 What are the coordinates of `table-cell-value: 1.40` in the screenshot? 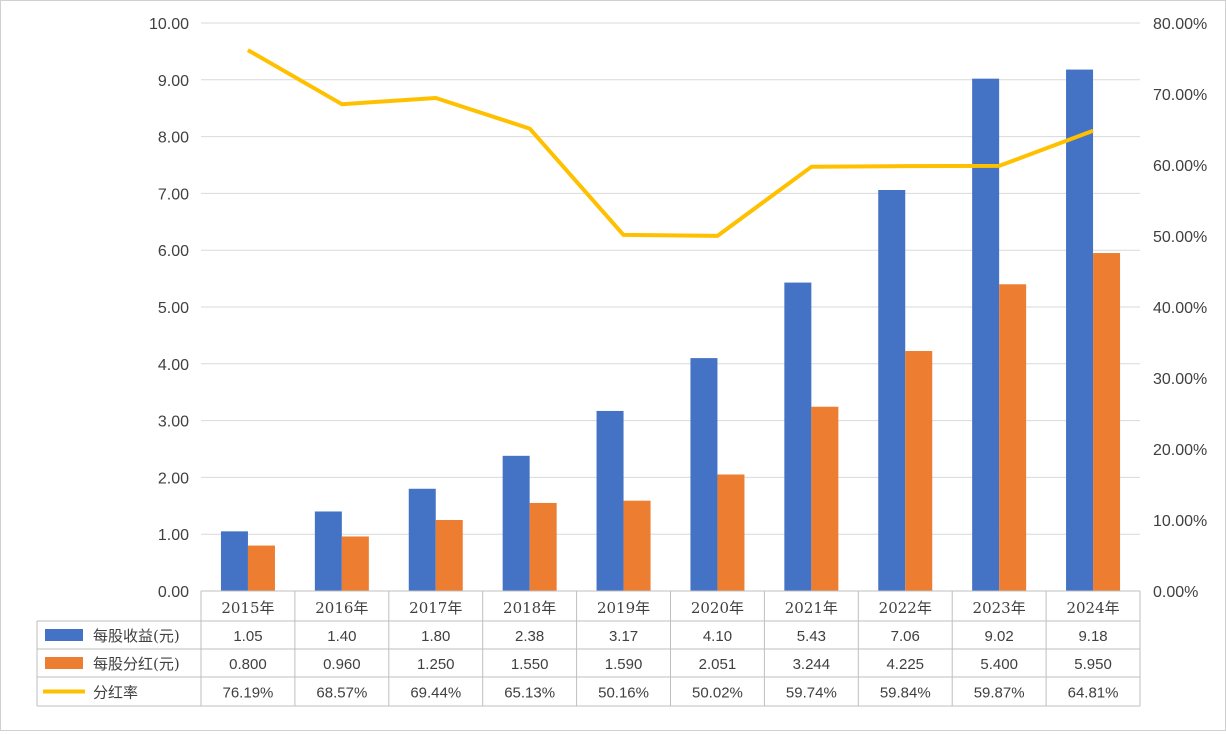 It's located at (341, 636).